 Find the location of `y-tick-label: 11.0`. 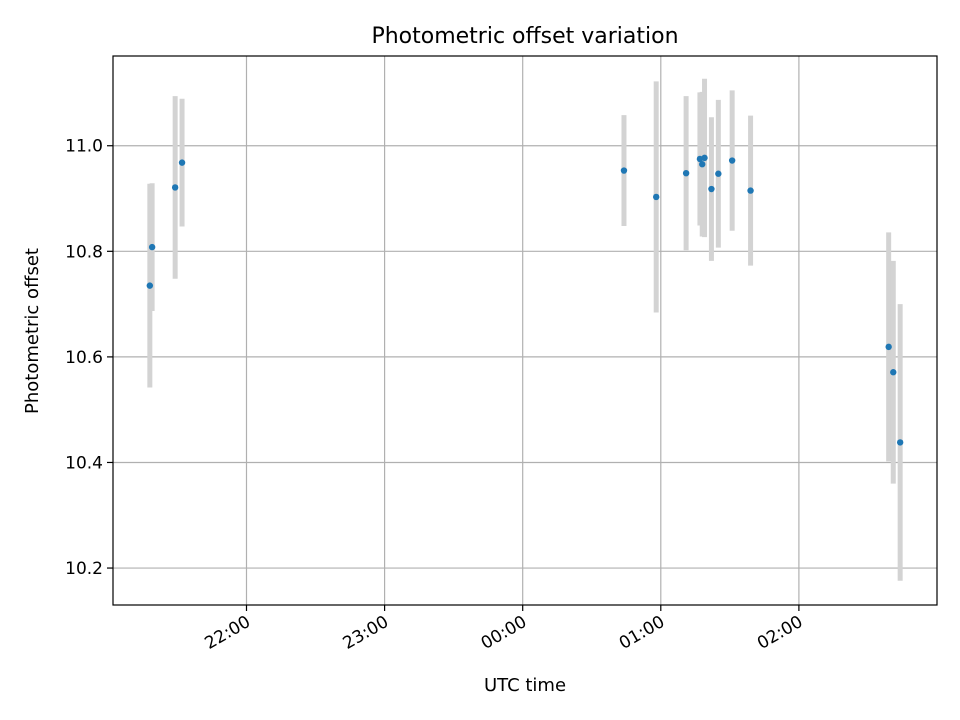

y-tick-label: 11.0 is located at coordinates (84, 147).